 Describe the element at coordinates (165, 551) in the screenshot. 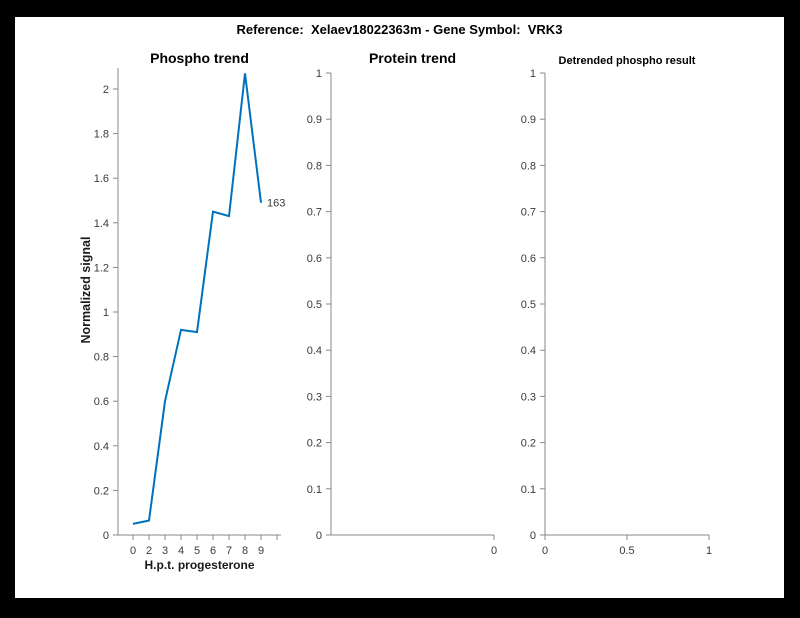

I see `plot1-xtick-label: 3` at that location.